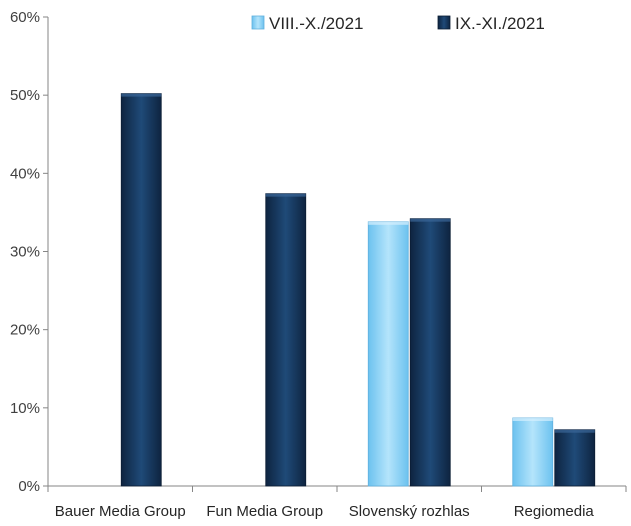 This screenshot has height=526, width=631. Describe the element at coordinates (25, 330) in the screenshot. I see `y-tick-label: 20%` at that location.